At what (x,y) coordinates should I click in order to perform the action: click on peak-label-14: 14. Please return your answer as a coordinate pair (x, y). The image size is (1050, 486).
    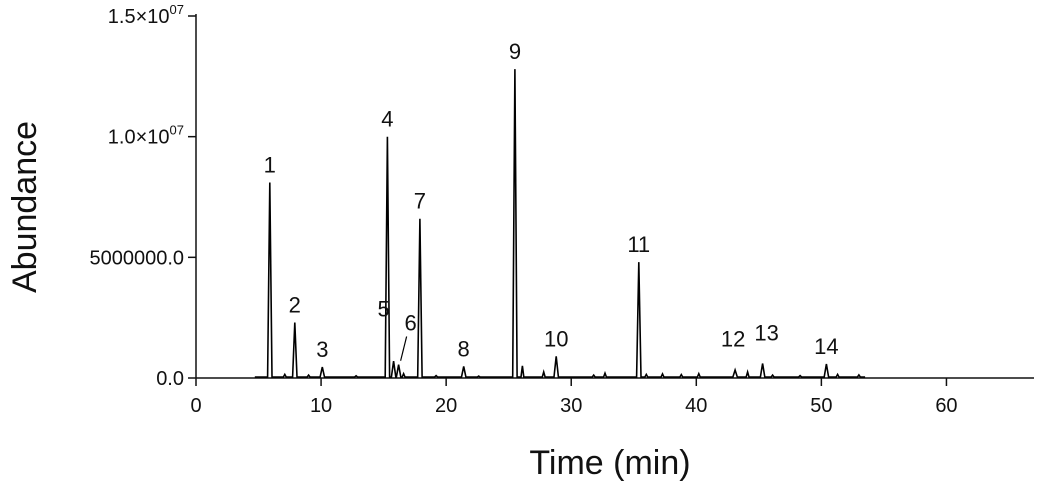
    Looking at the image, I should click on (826, 346).